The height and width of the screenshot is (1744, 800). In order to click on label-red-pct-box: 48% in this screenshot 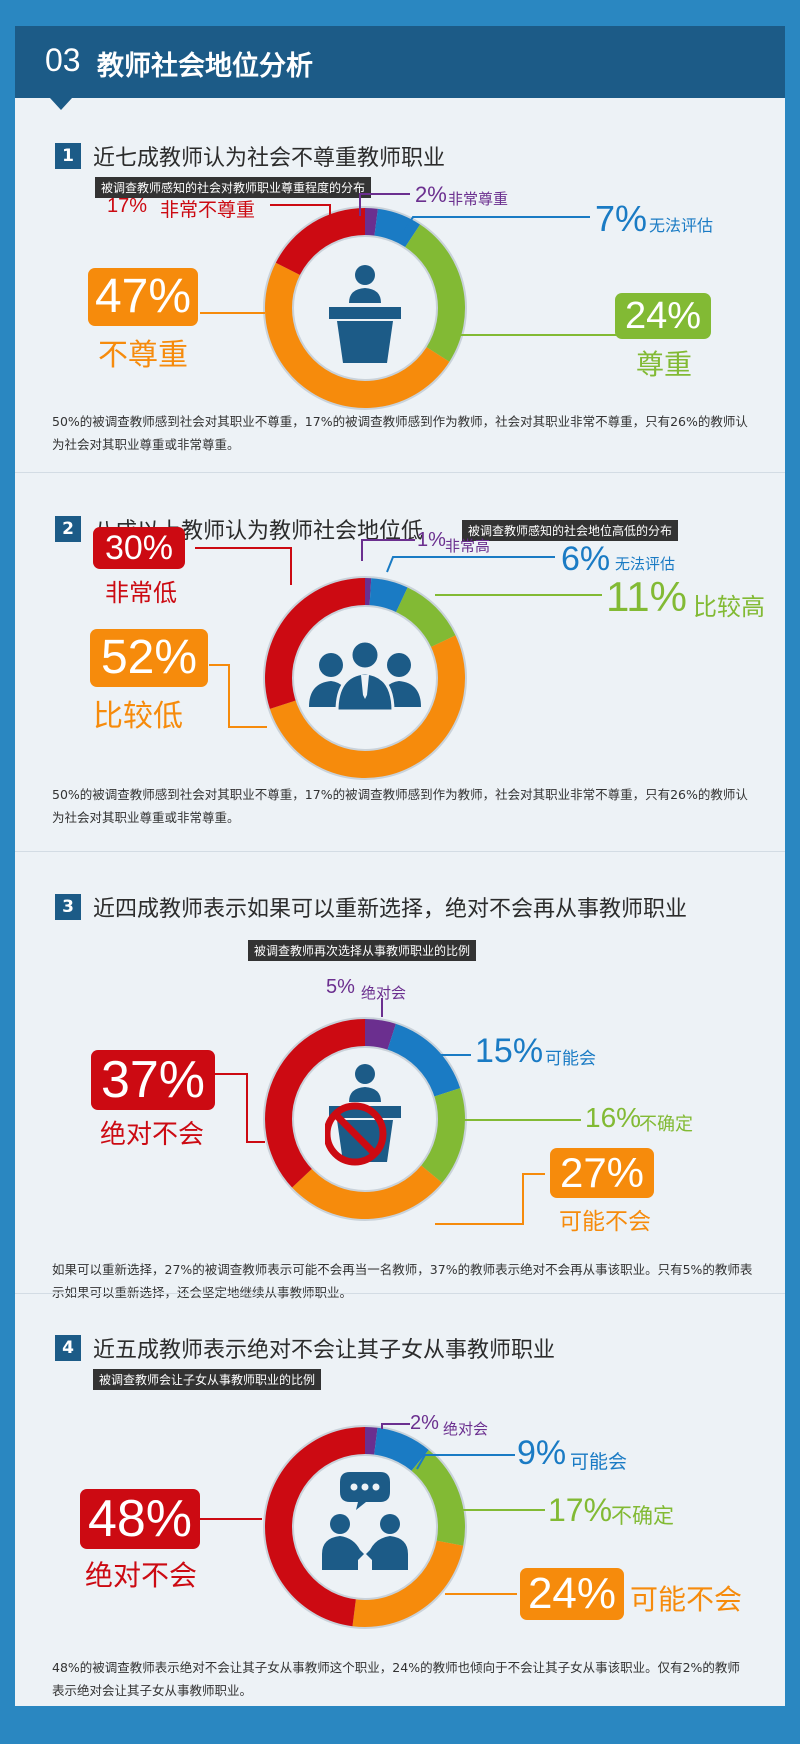, I will do `click(140, 1519)`.